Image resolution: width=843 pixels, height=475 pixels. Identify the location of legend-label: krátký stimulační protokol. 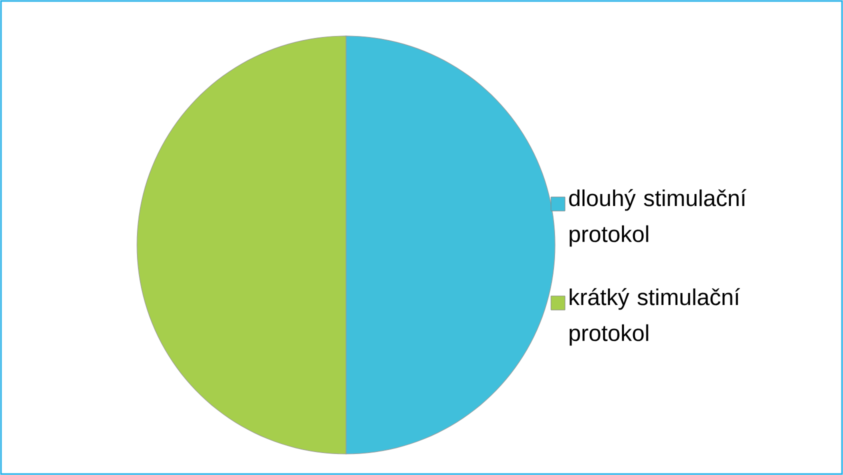
(655, 317).